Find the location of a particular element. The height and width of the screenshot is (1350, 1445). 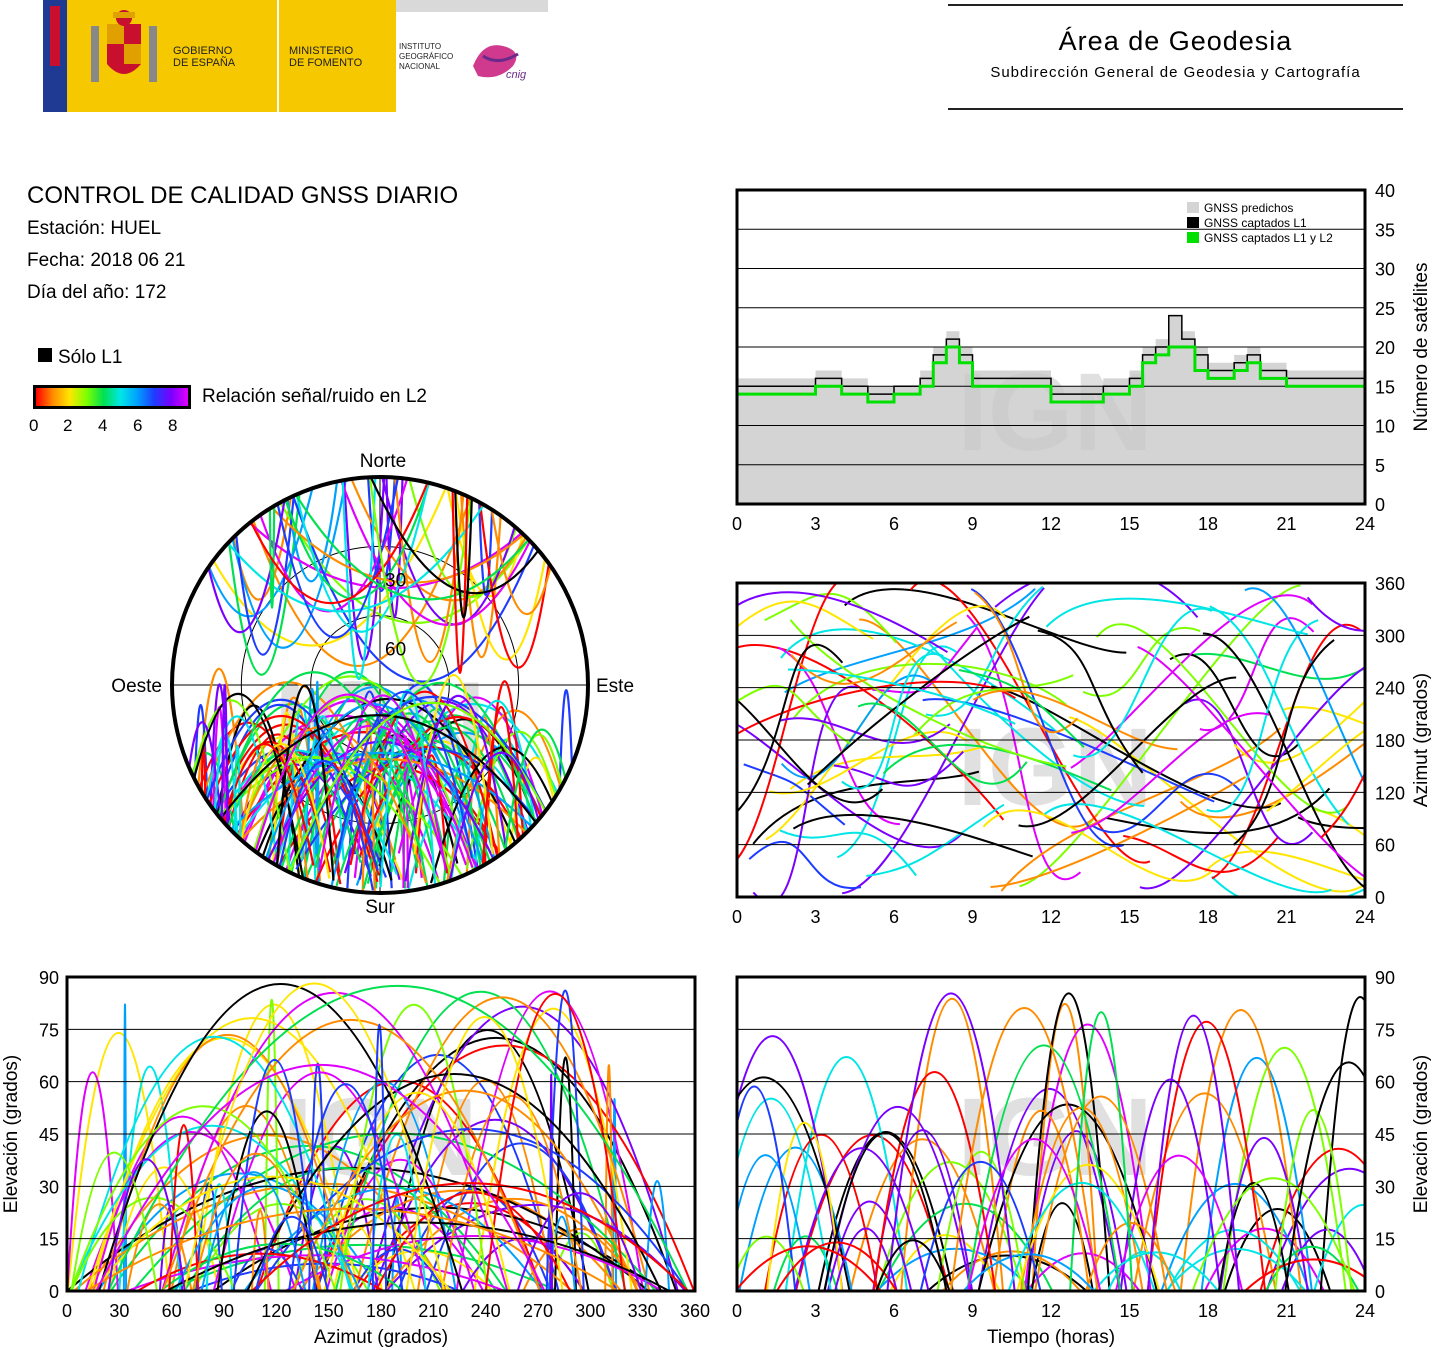

date-label: Fecha: 2018 06 21 is located at coordinates (106, 260).